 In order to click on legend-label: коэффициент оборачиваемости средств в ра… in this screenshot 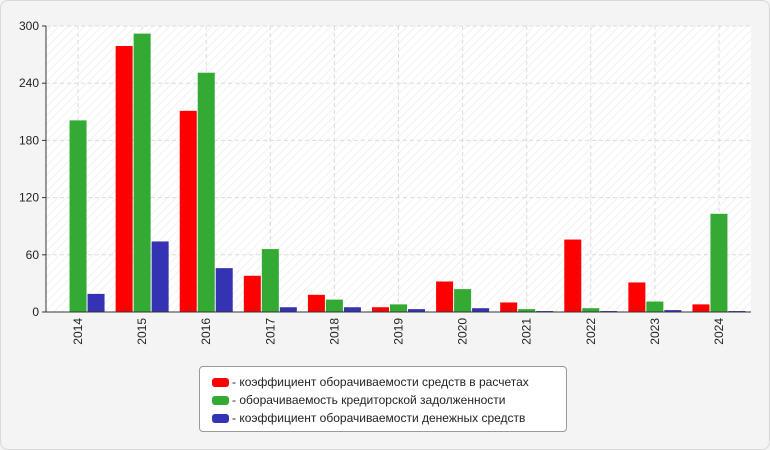, I will do `click(384, 382)`.